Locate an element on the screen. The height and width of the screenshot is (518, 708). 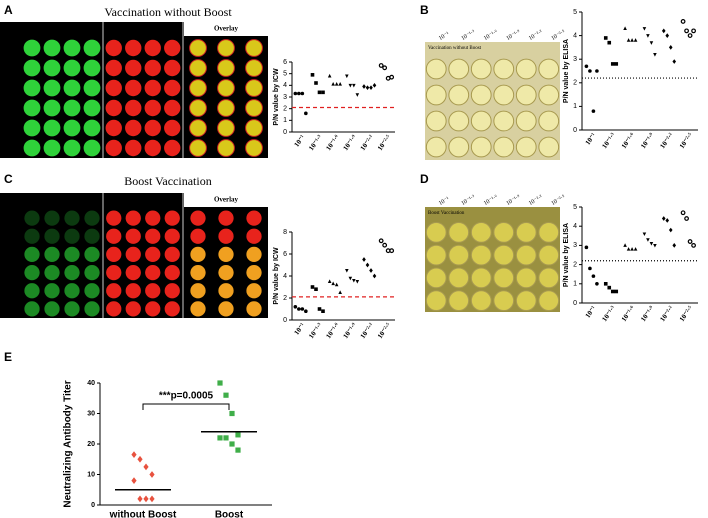
x-tick-label: Boost is located at coordinates (229, 514).